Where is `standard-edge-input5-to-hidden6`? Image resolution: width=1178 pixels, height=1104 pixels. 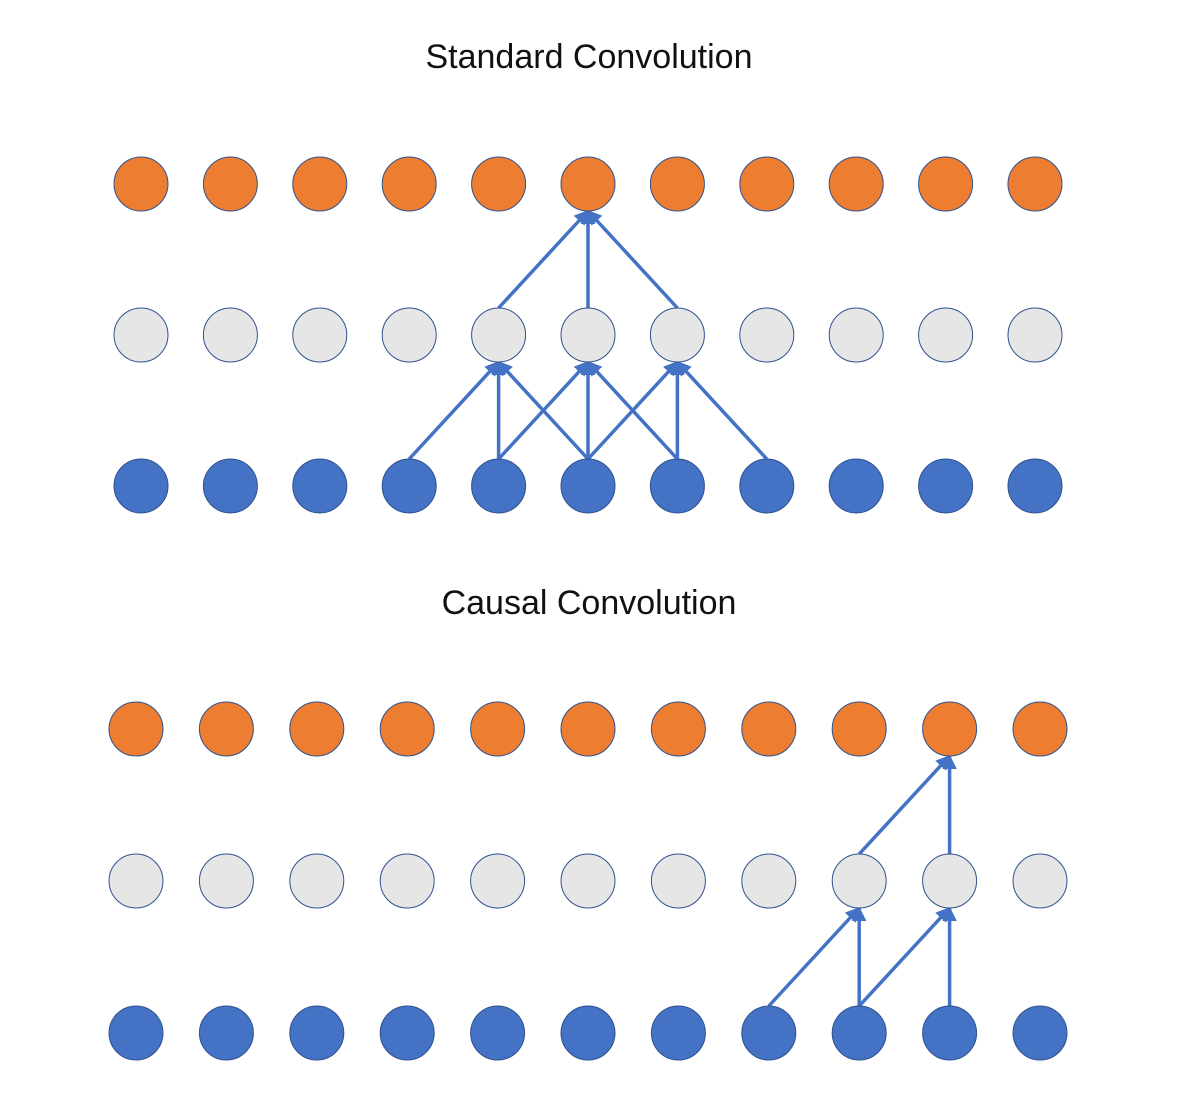 standard-edge-input5-to-hidden6 is located at coordinates (632, 410).